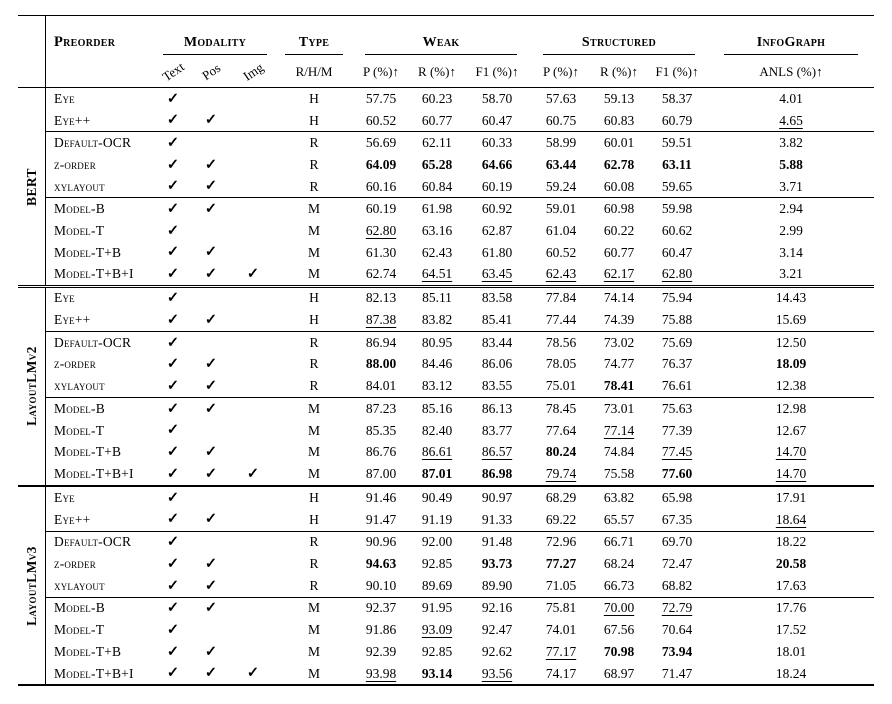 The width and height of the screenshot is (892, 704). What do you see at coordinates (791, 386) in the screenshot?
I see `metric-value: 12.38` at bounding box center [791, 386].